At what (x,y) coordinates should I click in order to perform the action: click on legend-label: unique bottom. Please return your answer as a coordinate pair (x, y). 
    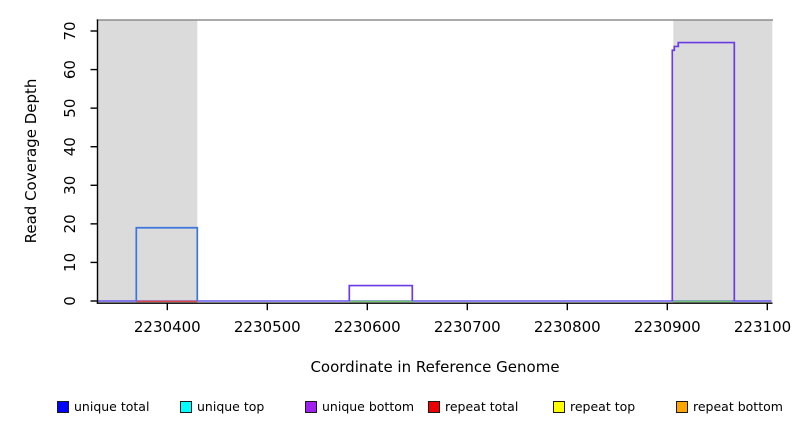
    Looking at the image, I should click on (368, 406).